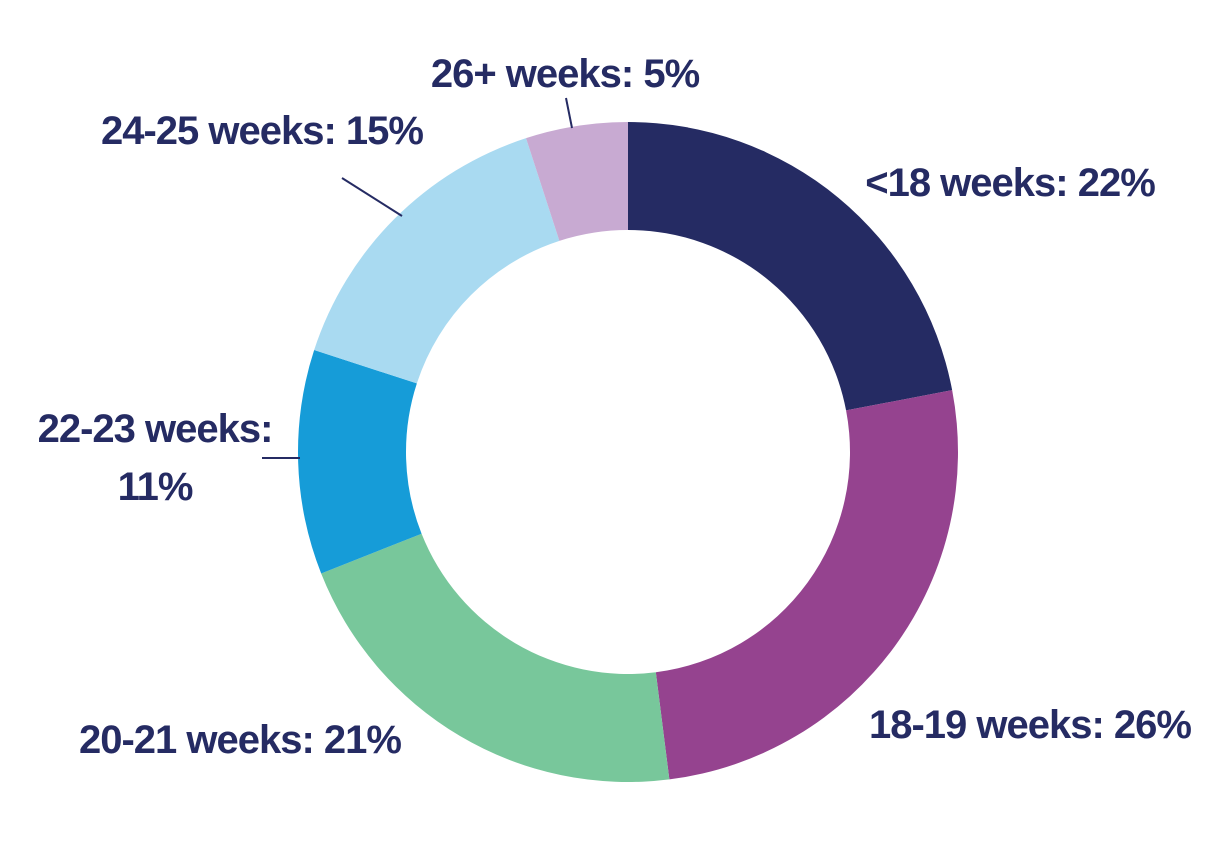  What do you see at coordinates (1010, 183) in the screenshot?
I see `label-lt-18-weeks: <18 weeks: 22%` at bounding box center [1010, 183].